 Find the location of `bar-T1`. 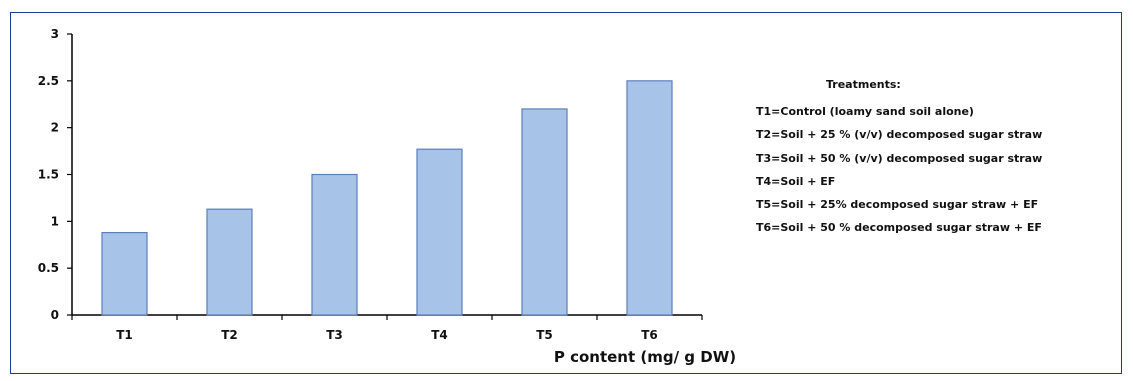

bar-T1 is located at coordinates (124, 273).